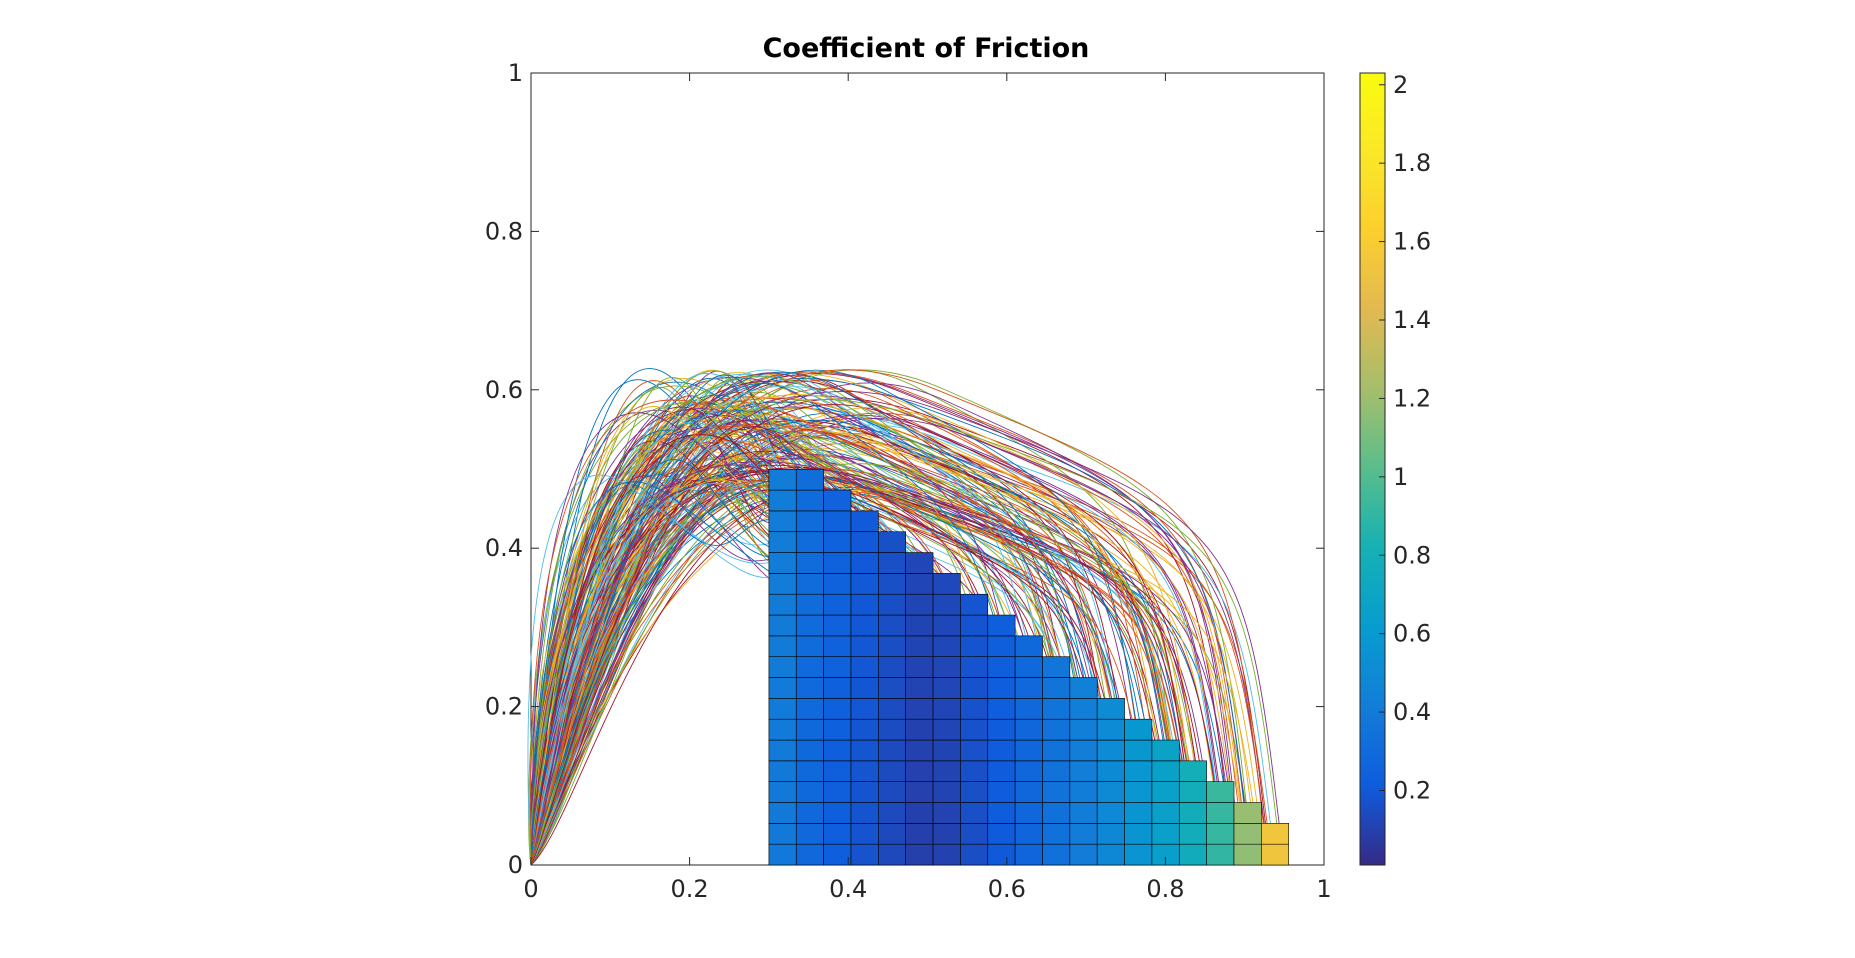 The height and width of the screenshot is (958, 1855). Describe the element at coordinates (515, 73) in the screenshot. I see `y-tick-label: 1` at that location.